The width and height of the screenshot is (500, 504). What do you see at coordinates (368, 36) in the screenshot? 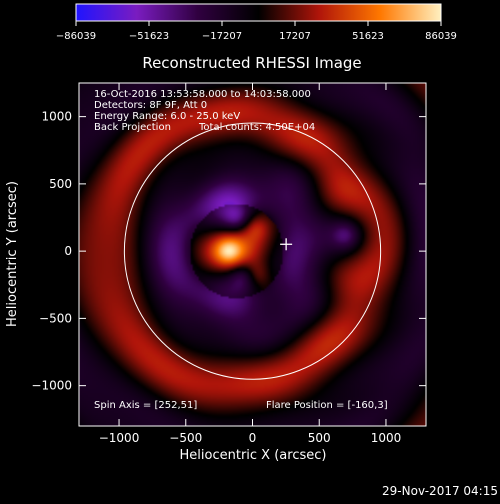
I see `colorbar-tick-label: 51623` at bounding box center [368, 36].